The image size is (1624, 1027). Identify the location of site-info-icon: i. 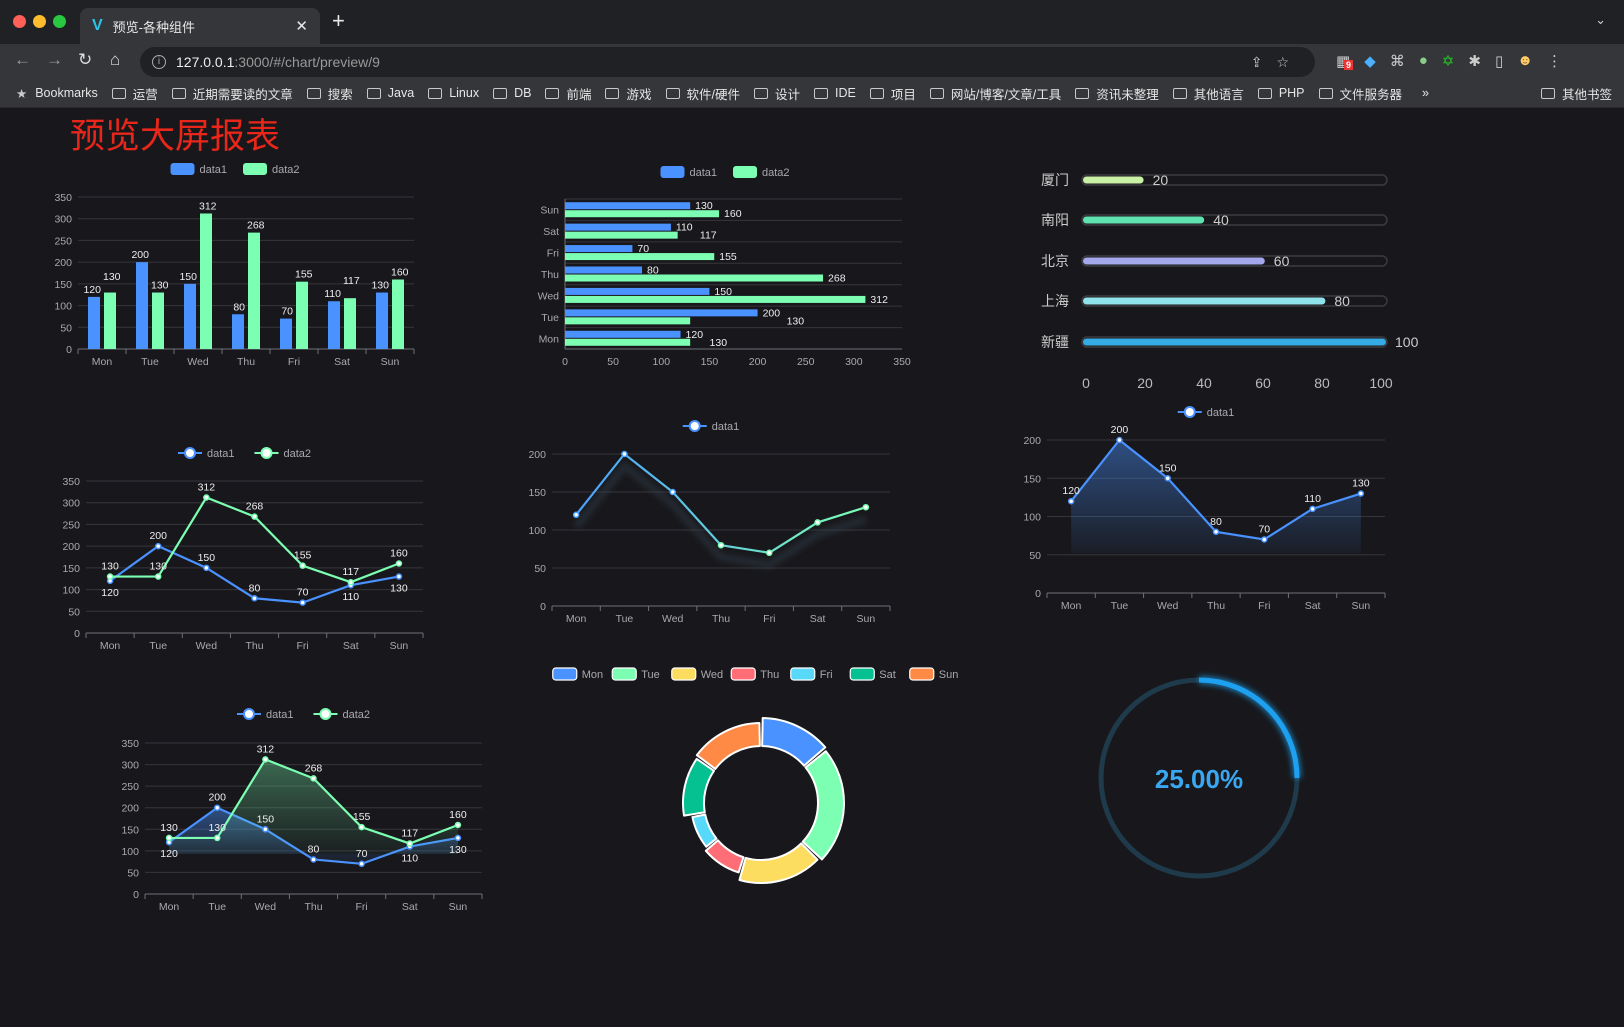
(159, 62).